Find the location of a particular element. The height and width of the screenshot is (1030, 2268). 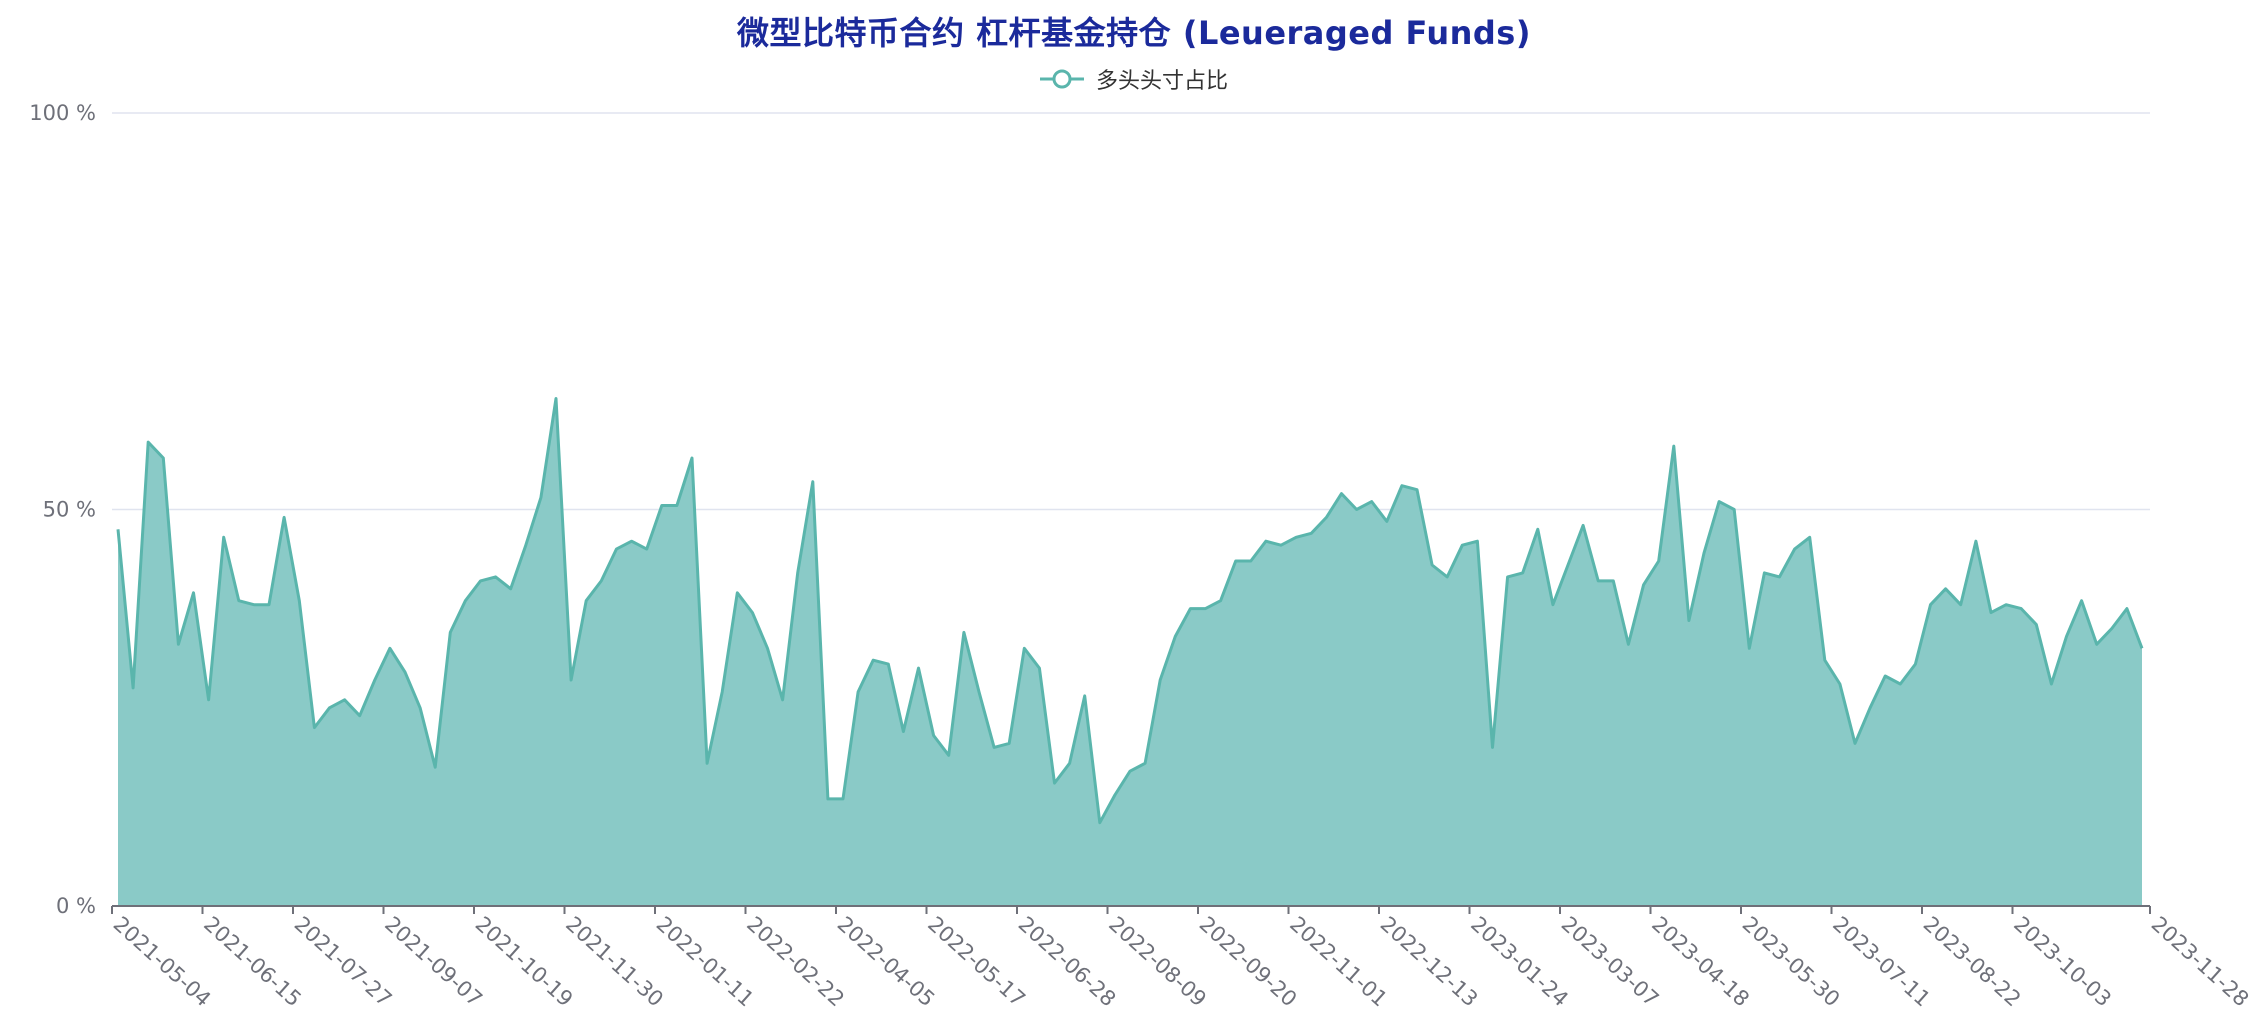

y-axis-labels: 0 % 50 % 100 % is located at coordinates (62, 509).